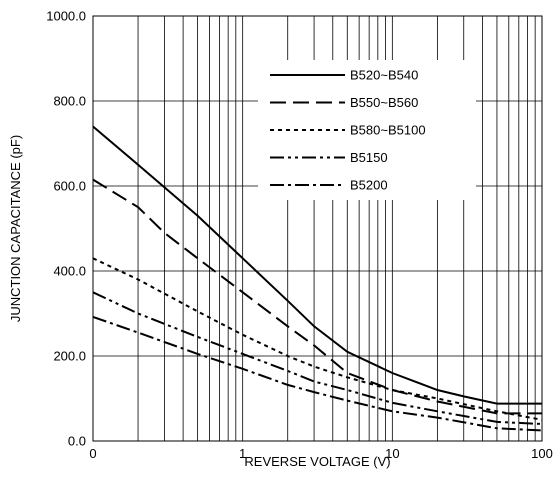 The image size is (560, 490). Describe the element at coordinates (242, 453) in the screenshot. I see `x-tick-label: 1` at that location.